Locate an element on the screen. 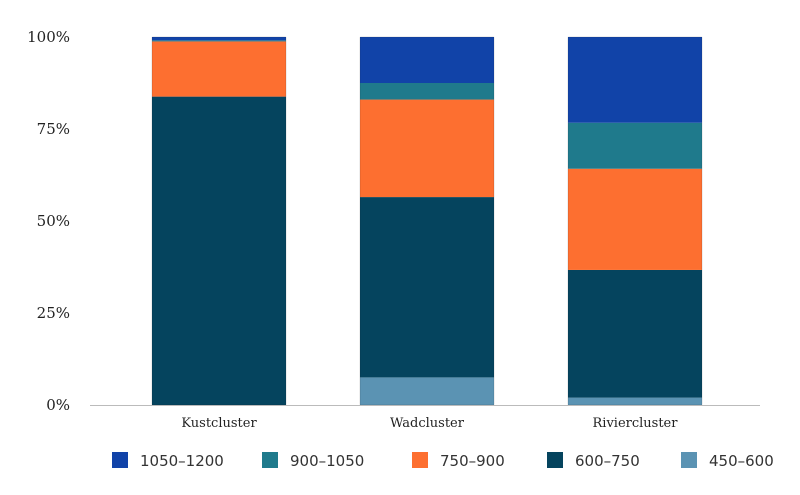  y-tick-label: 25% is located at coordinates (53, 313).